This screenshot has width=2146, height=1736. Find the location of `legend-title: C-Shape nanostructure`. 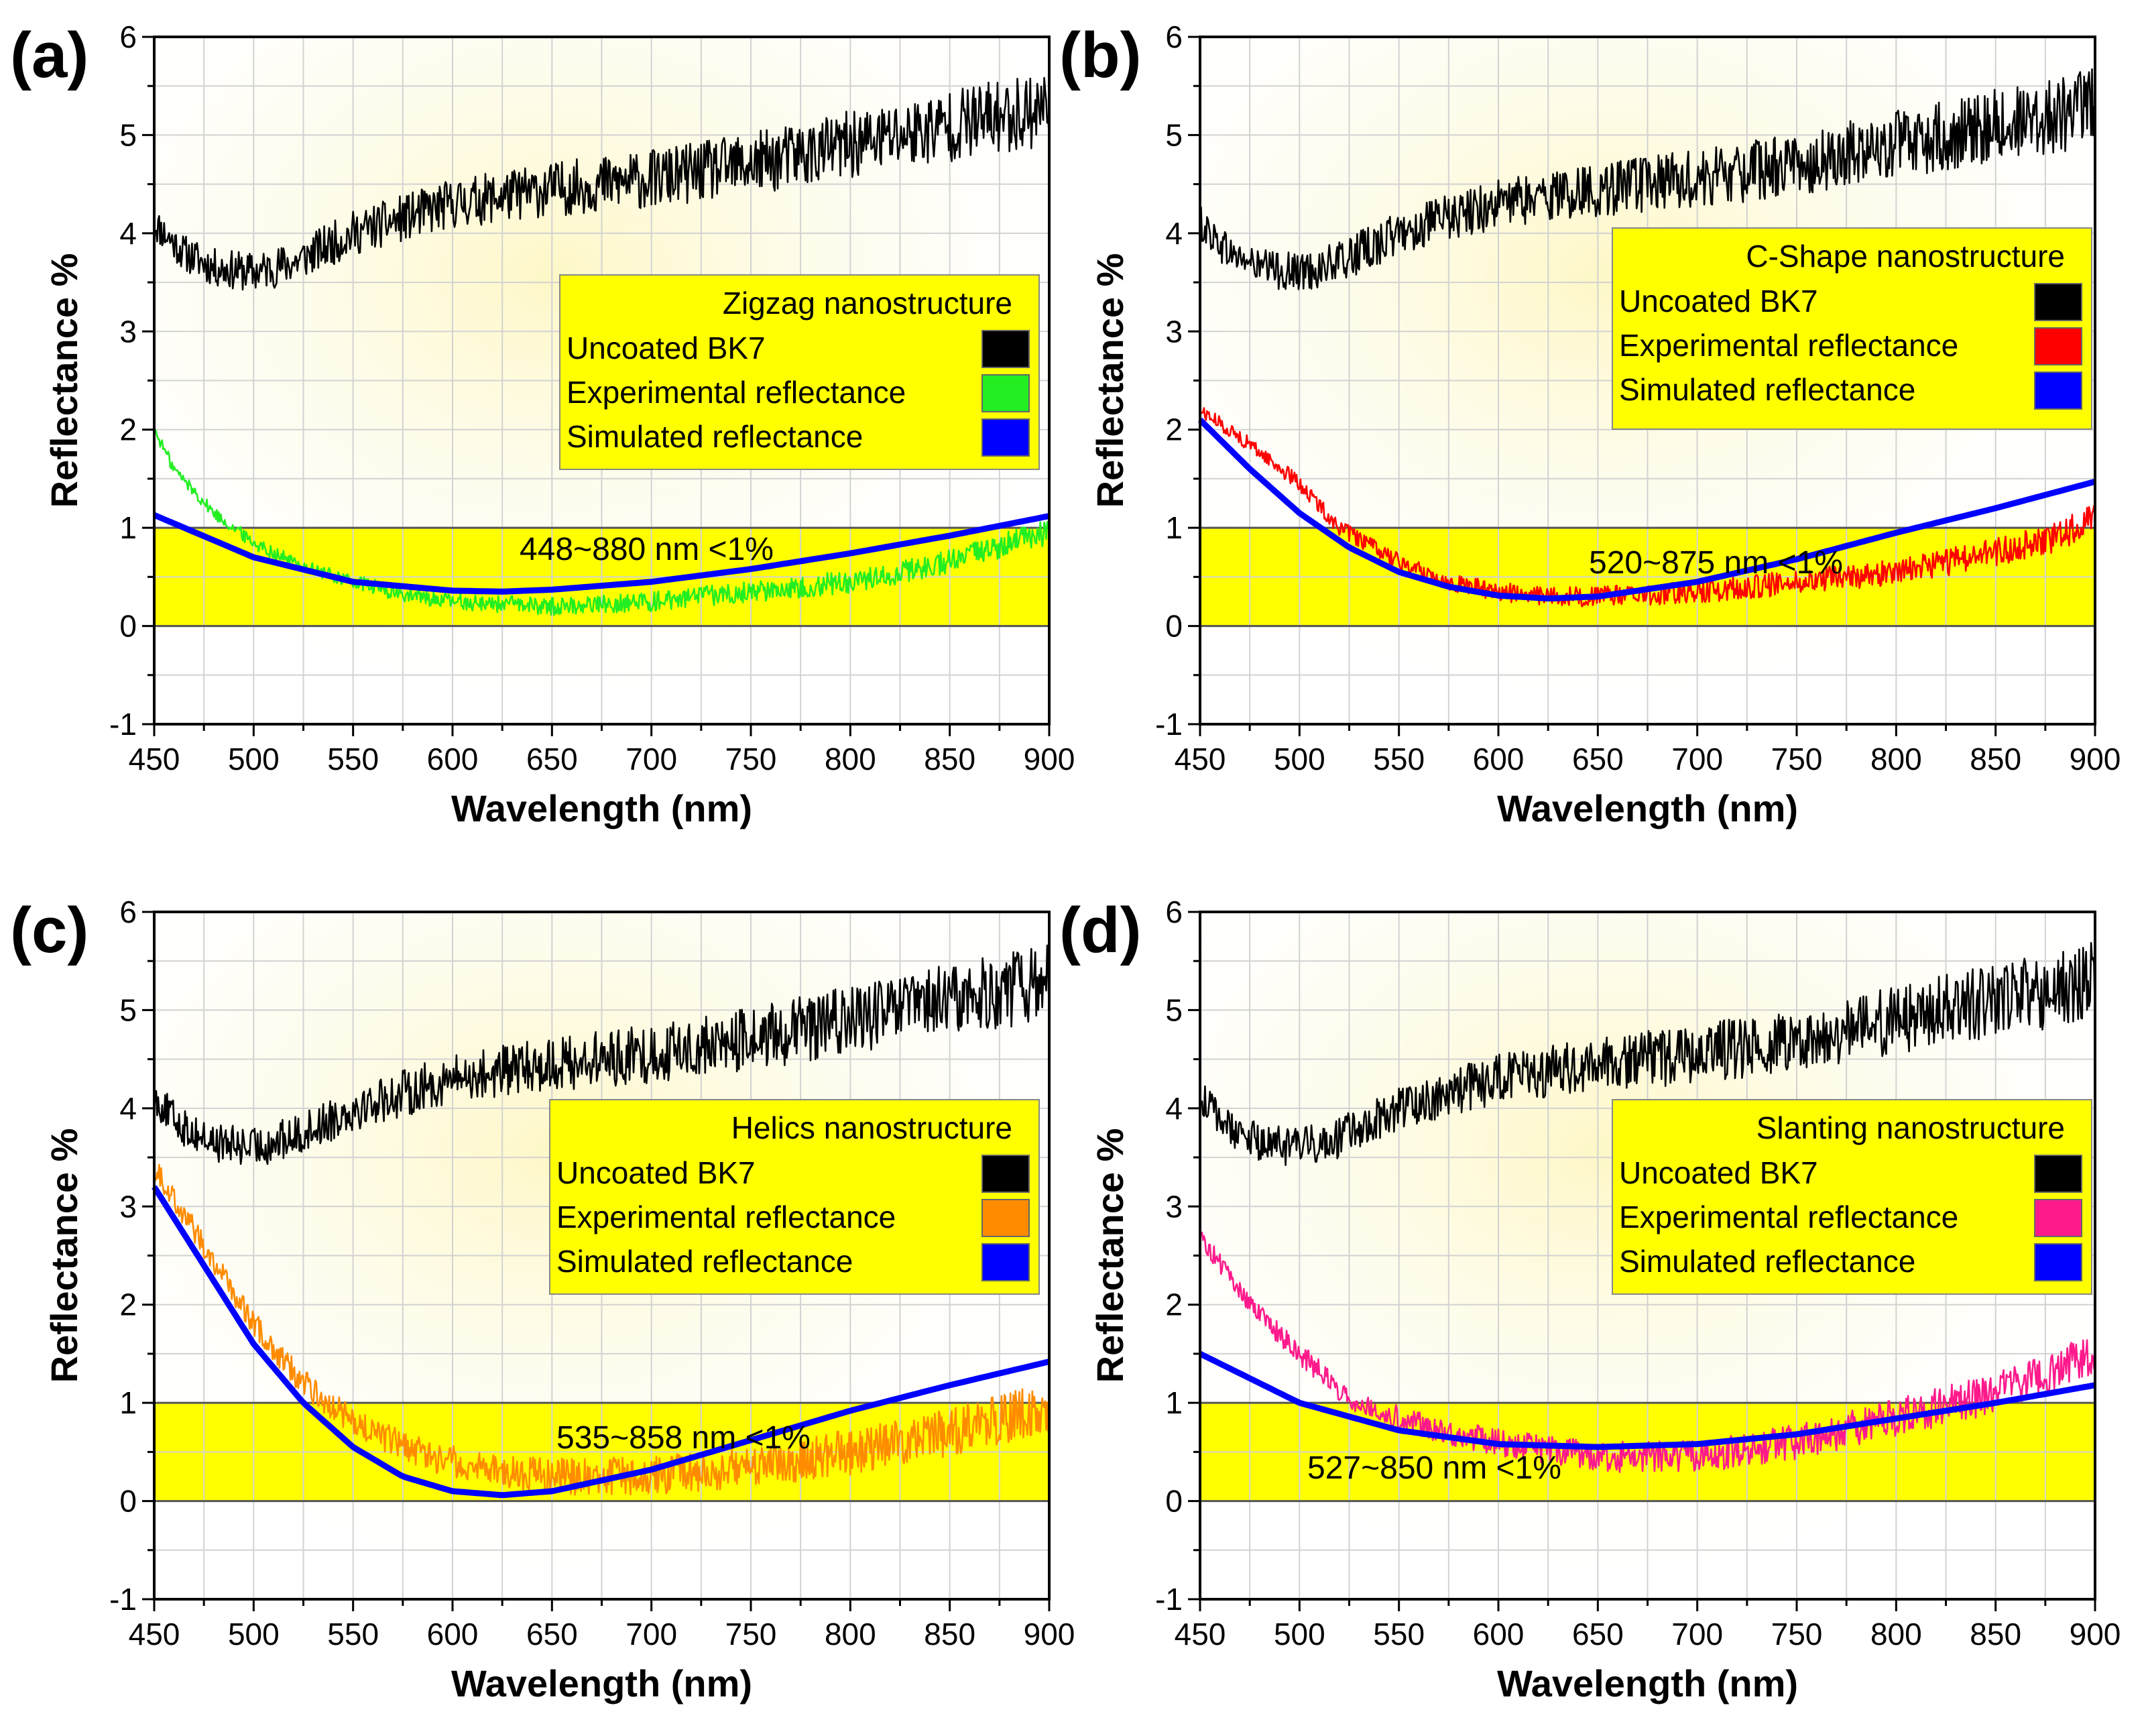

legend-title: C-Shape nanostructure is located at coordinates (1905, 256).